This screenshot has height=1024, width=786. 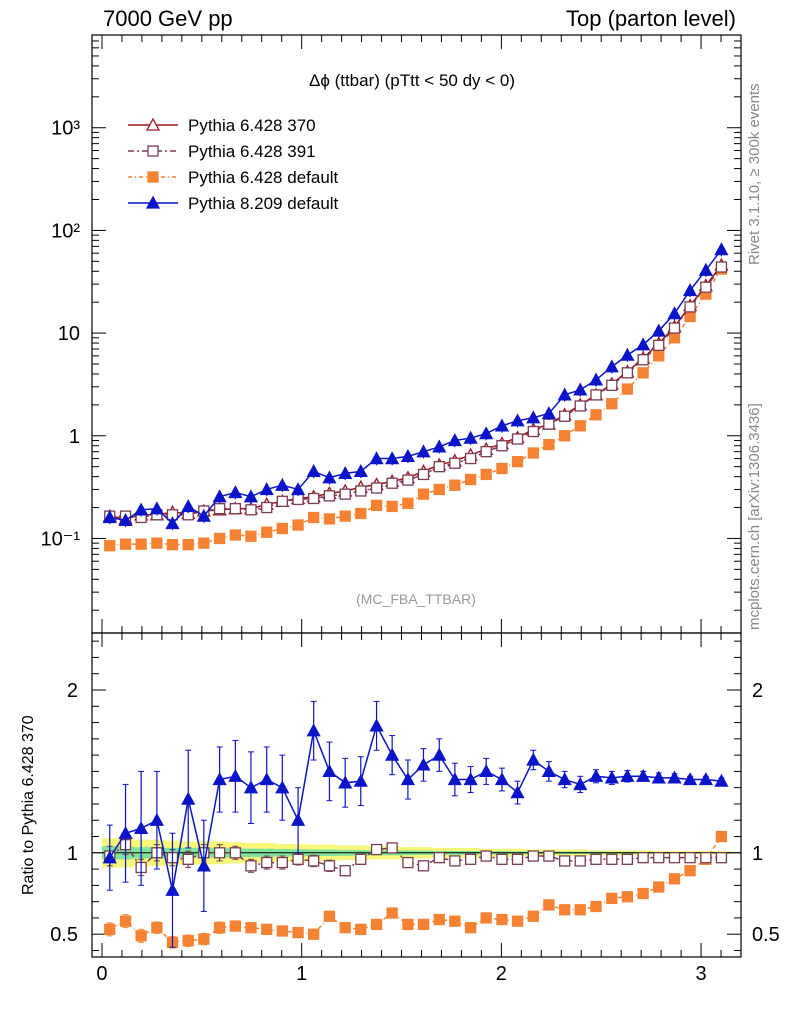 What do you see at coordinates (74, 437) in the screenshot?
I see `y-tick-label: 1` at bounding box center [74, 437].